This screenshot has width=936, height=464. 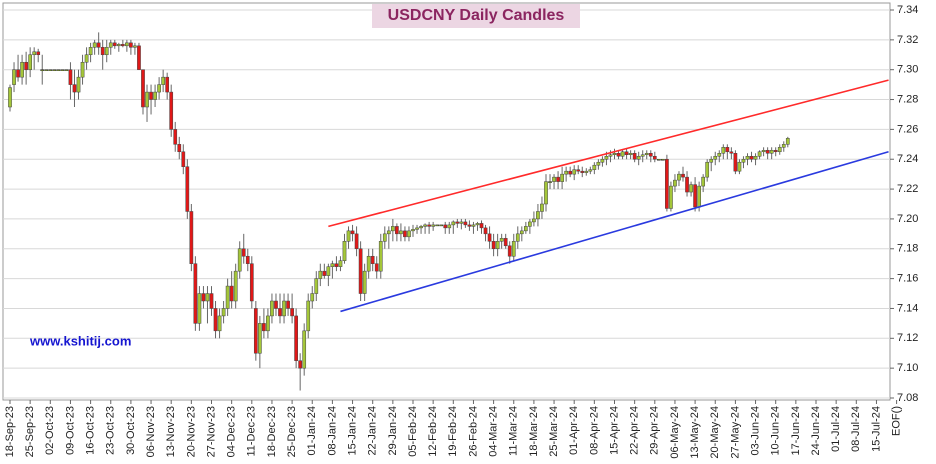 What do you see at coordinates (554, 431) in the screenshot?
I see `x-tick-label: 25-Mar-24` at bounding box center [554, 431].